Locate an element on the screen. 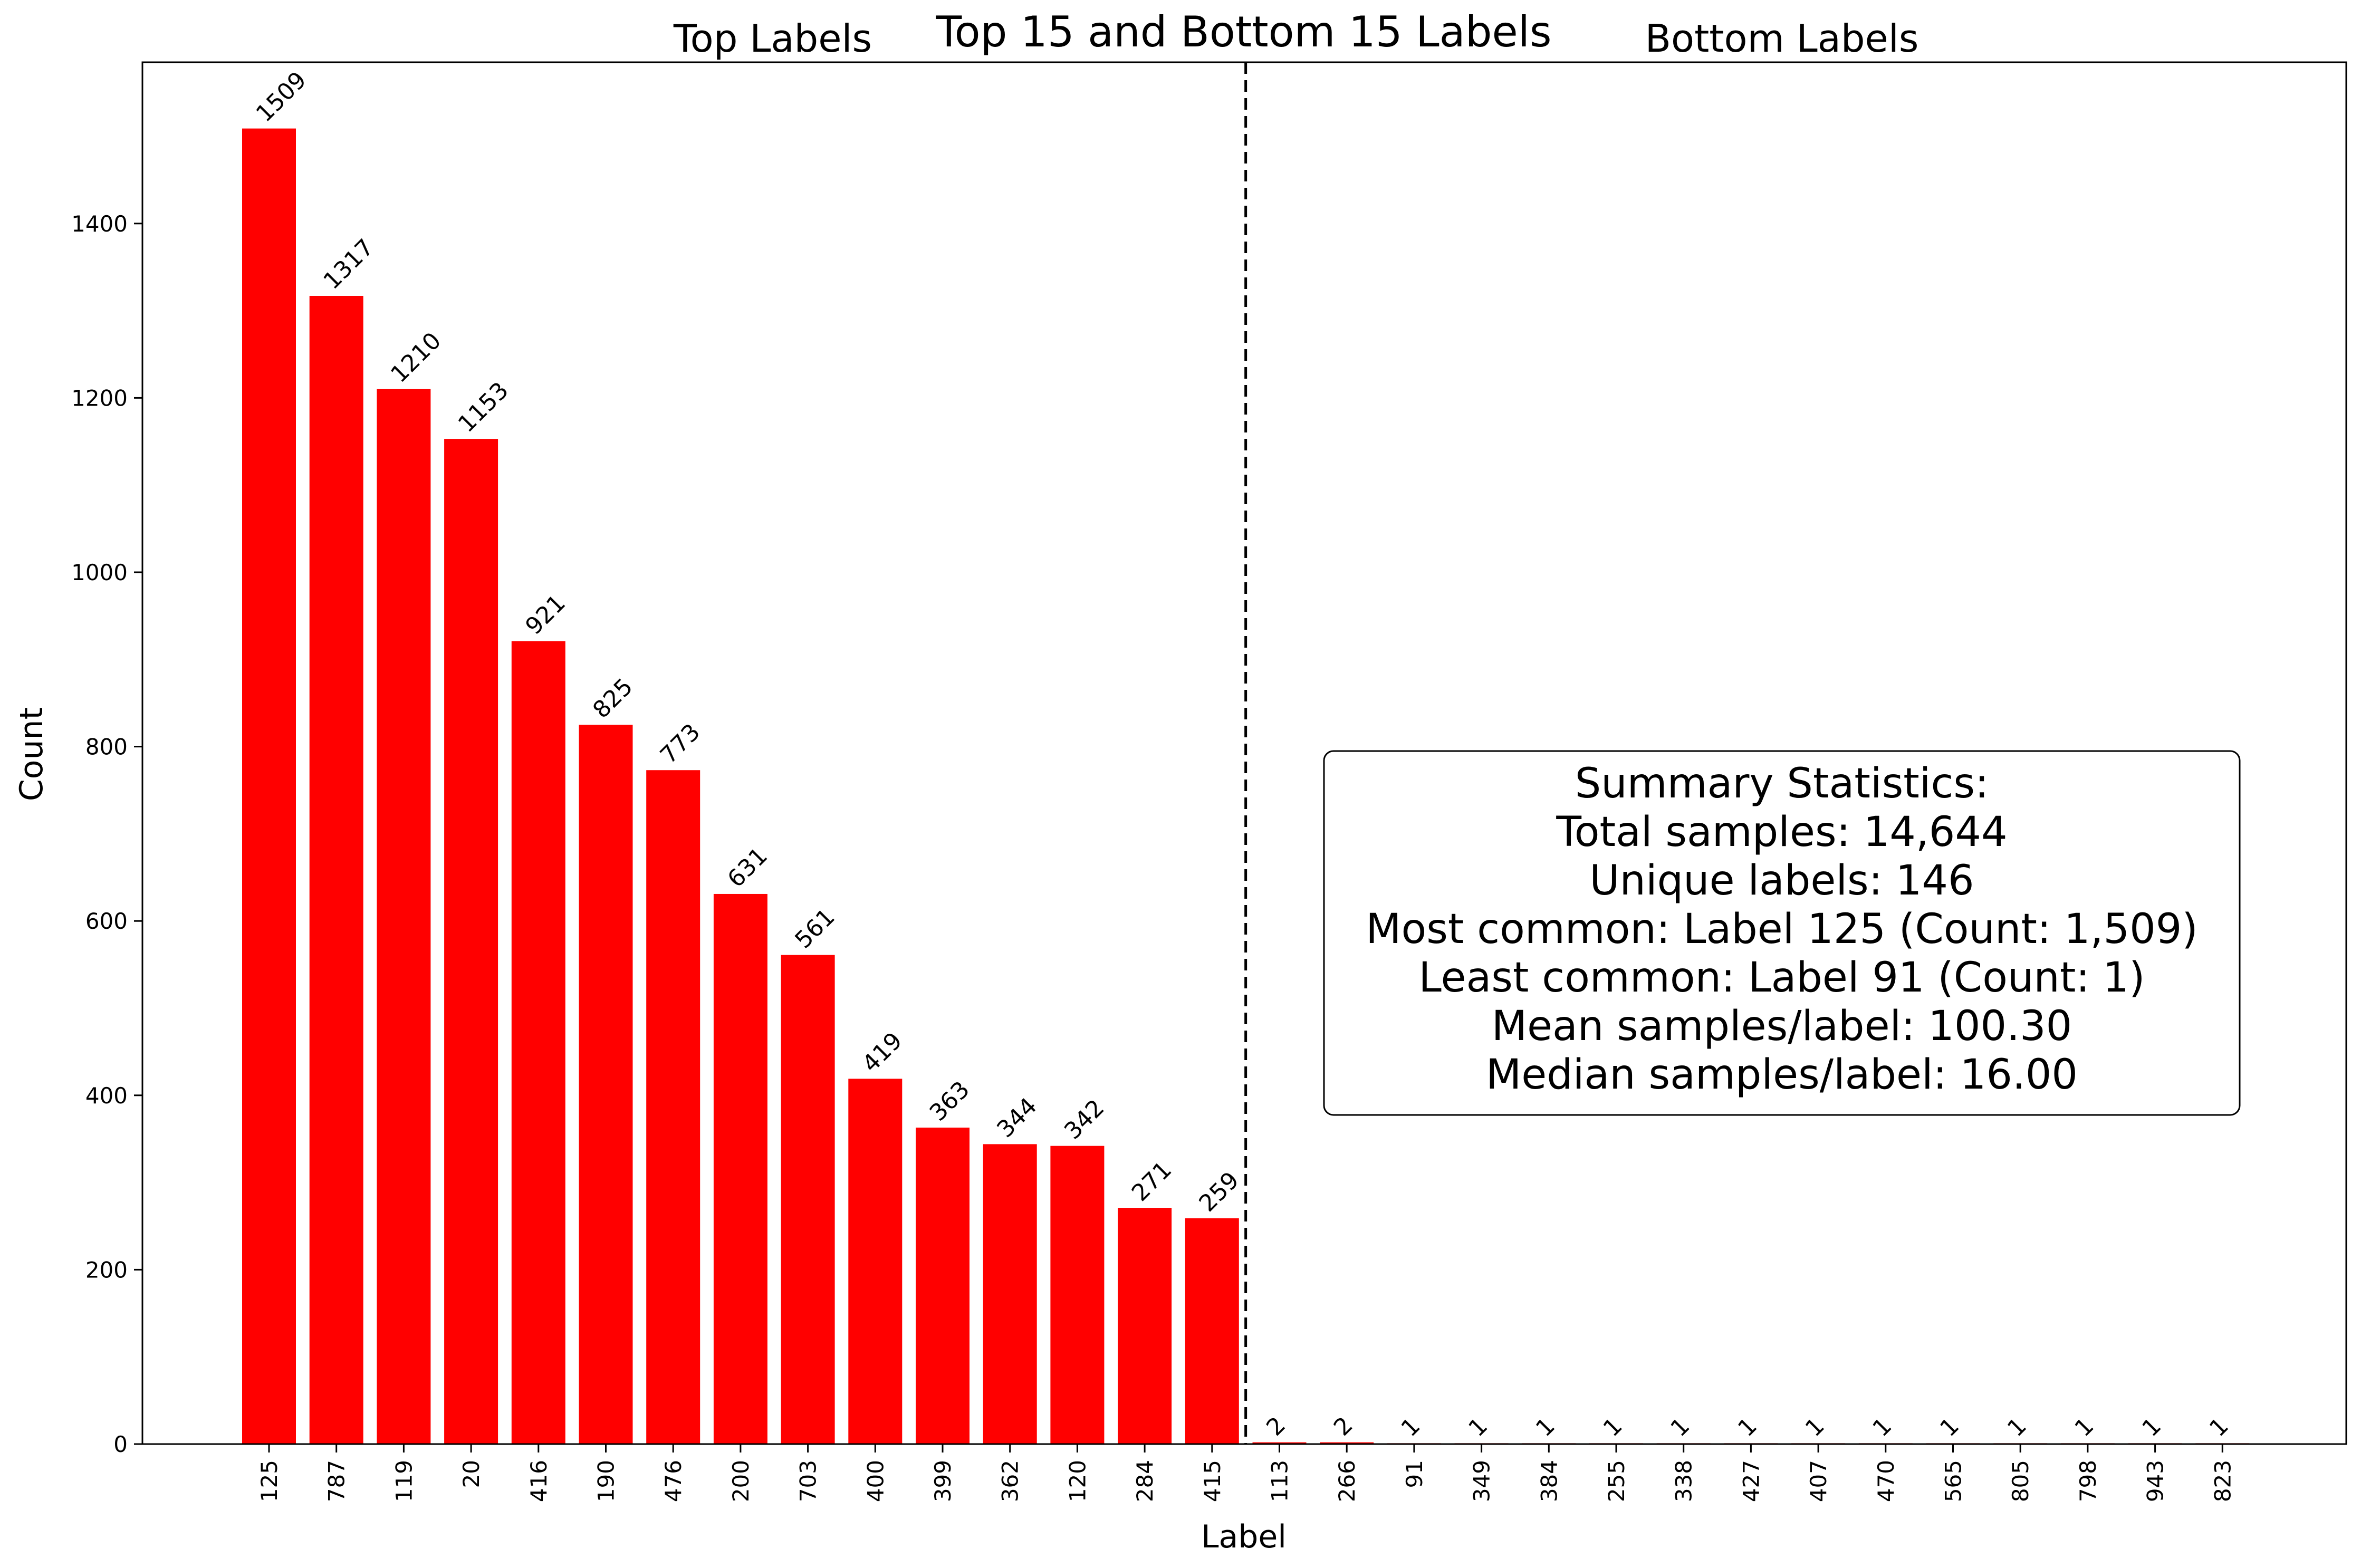 The height and width of the screenshot is (1568, 2361). y-axis-title: Count is located at coordinates (31, 754).